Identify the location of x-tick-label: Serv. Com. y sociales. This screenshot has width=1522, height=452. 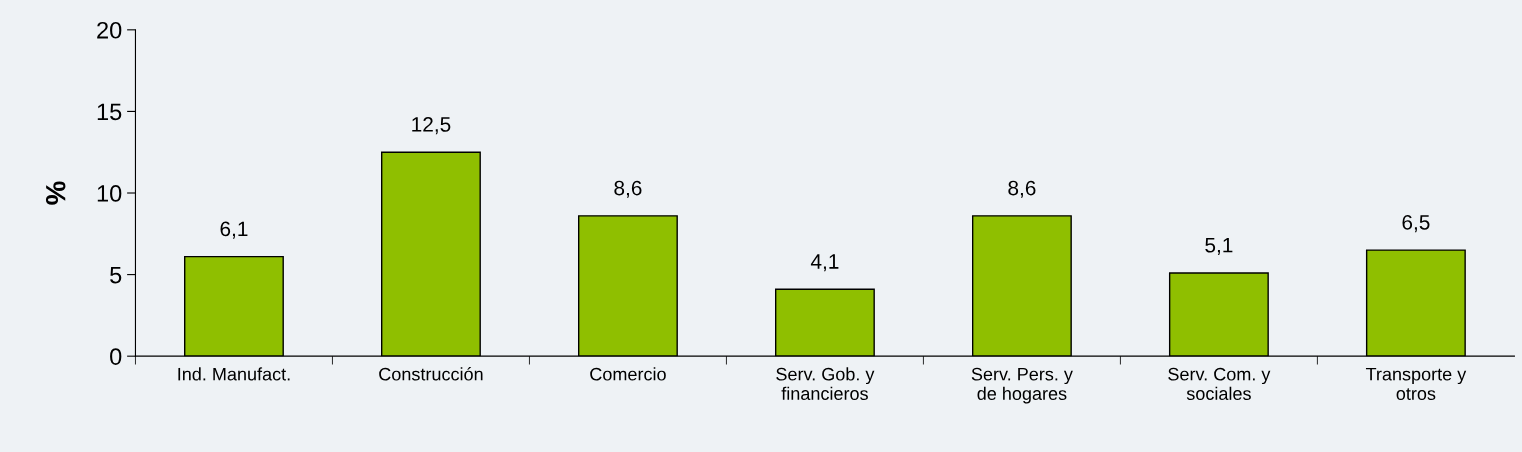
(1219, 383).